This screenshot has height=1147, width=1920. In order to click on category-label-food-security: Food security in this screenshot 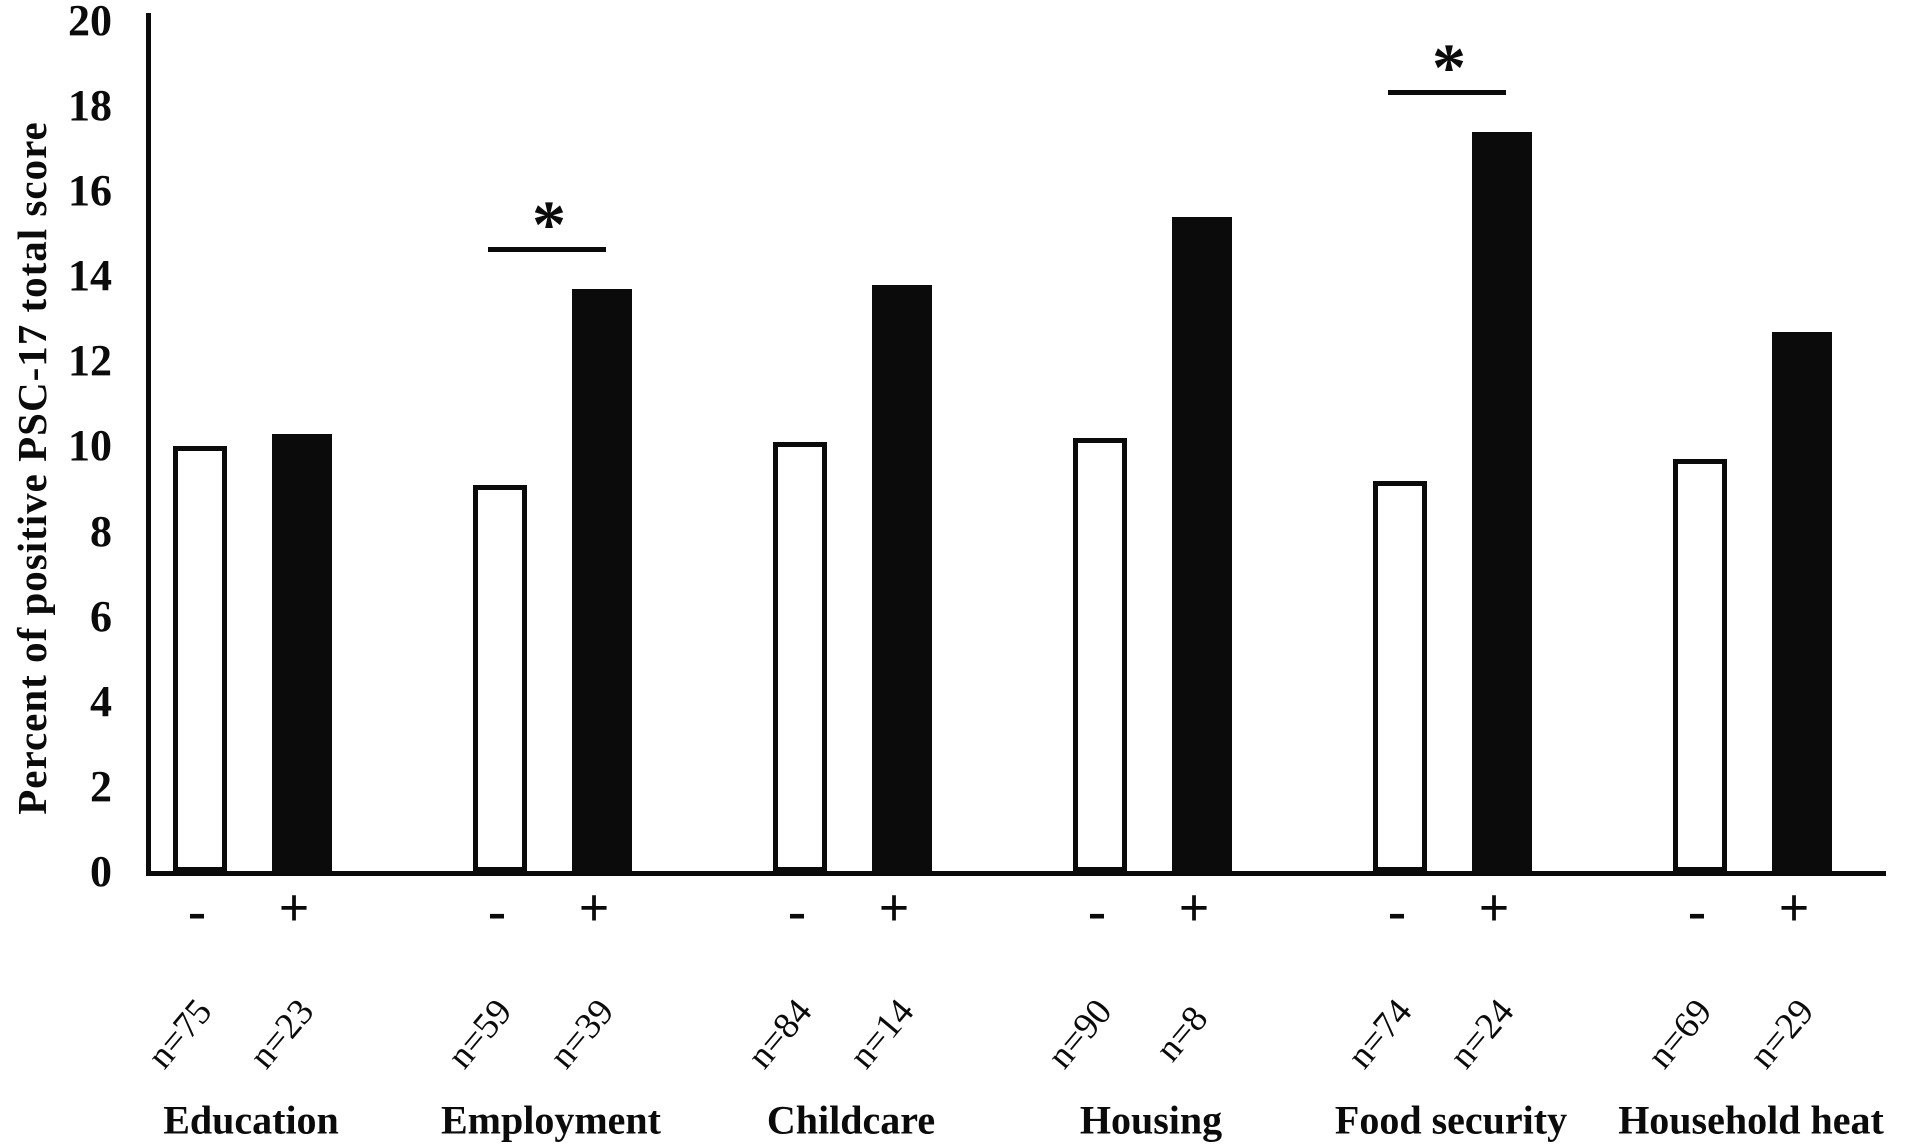, I will do `click(1451, 1120)`.